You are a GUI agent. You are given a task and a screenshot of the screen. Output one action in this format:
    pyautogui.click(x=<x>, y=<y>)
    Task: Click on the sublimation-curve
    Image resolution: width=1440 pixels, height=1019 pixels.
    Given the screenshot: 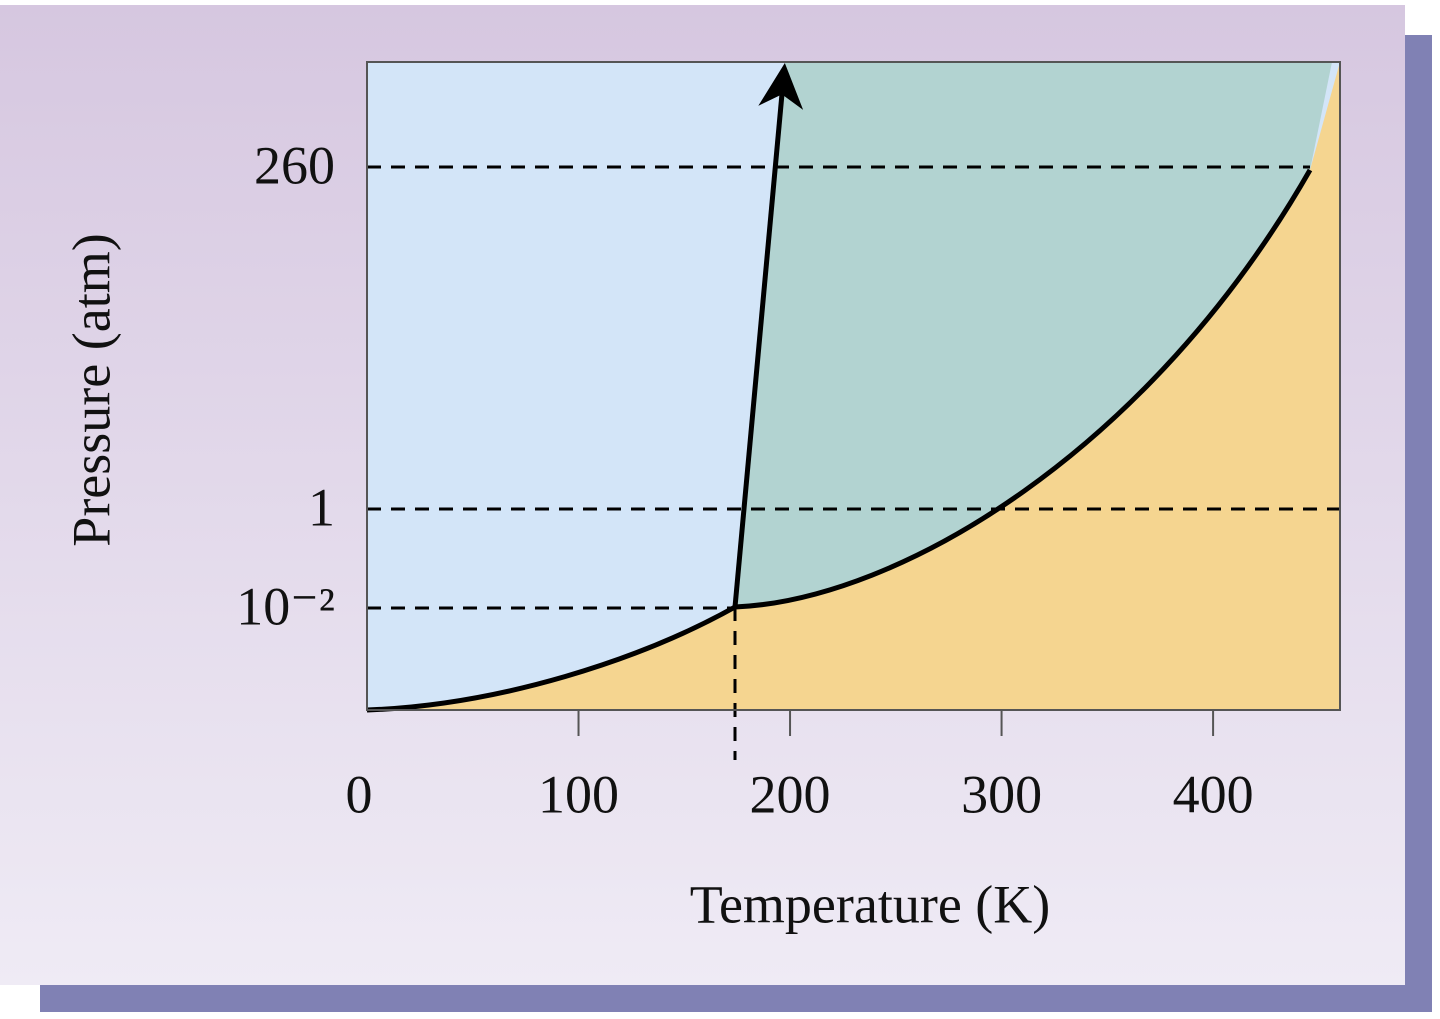 What is the action you would take?
    pyautogui.click(x=551, y=658)
    